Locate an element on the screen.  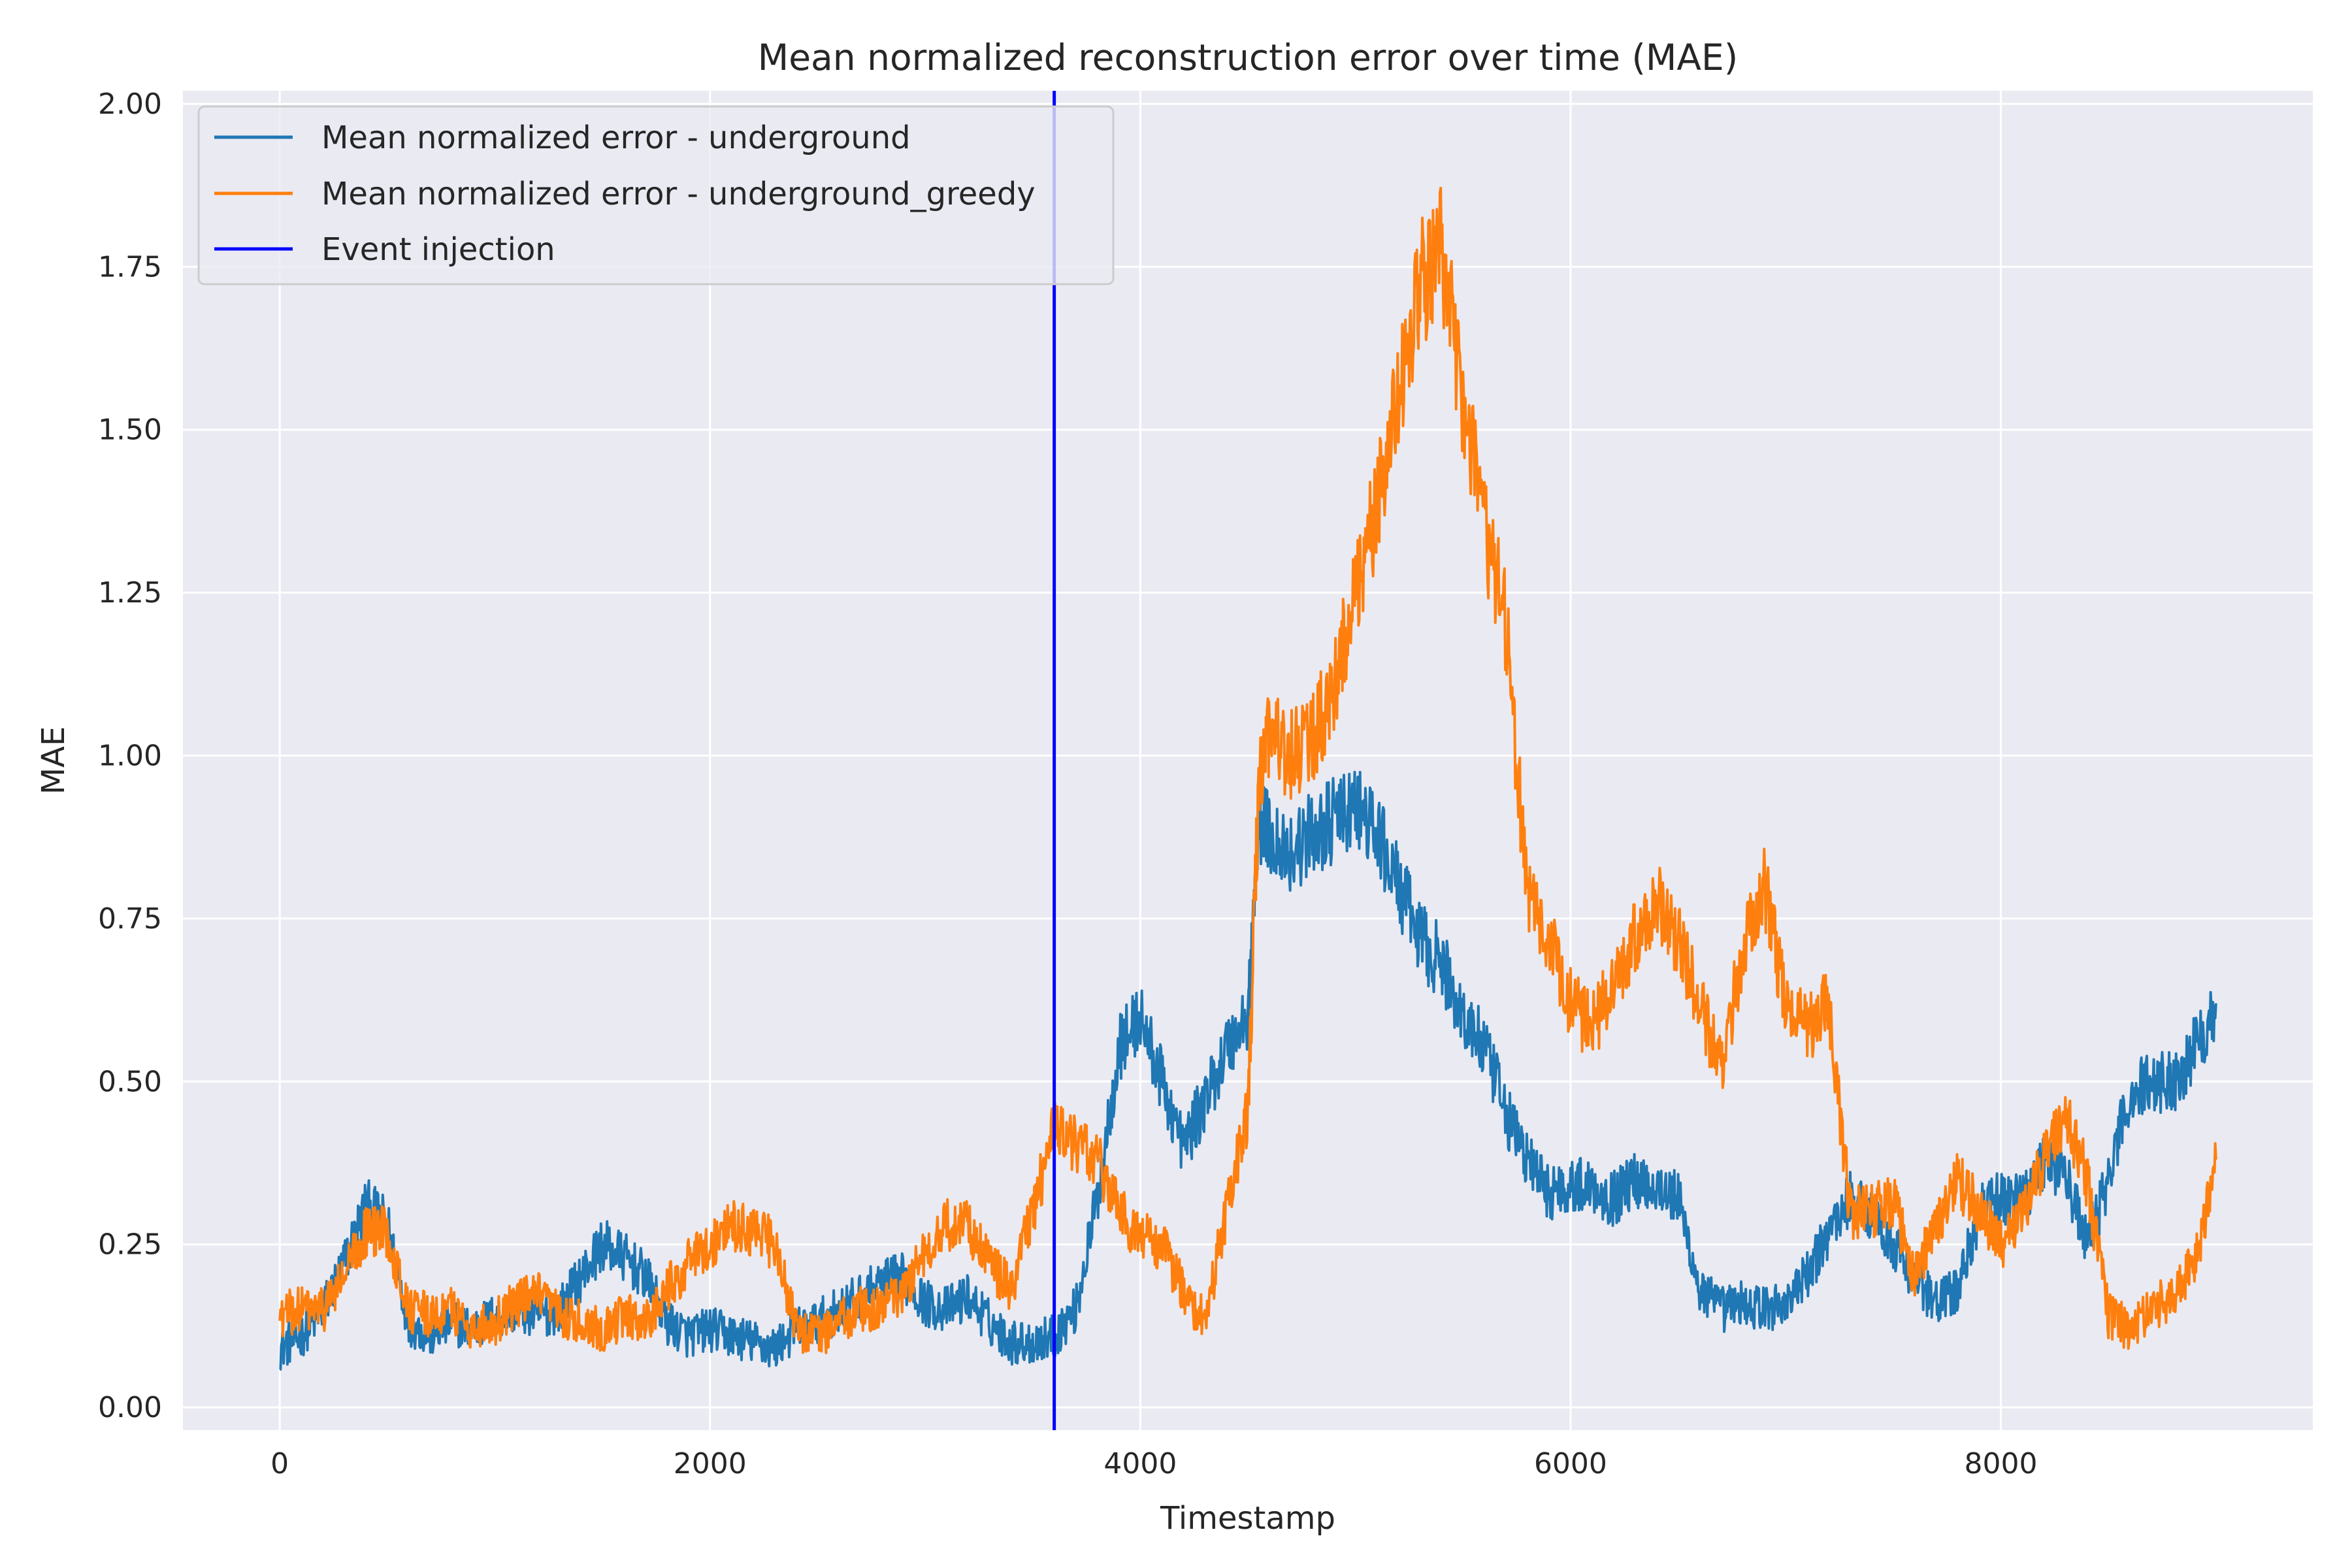
y-tick-label: 1.75 is located at coordinates (130, 267).